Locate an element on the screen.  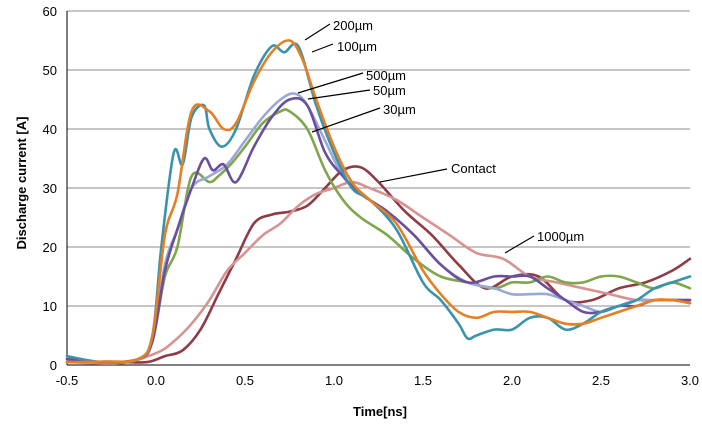
y-tick-label: 50 is located at coordinates (50, 70).